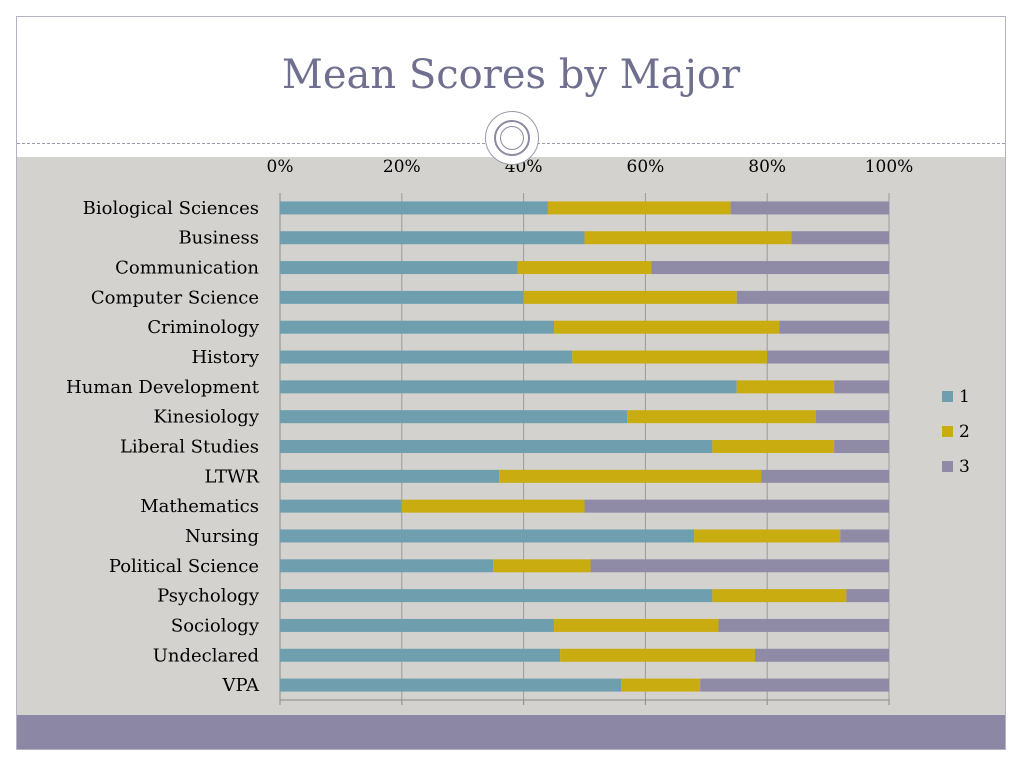 The image size is (1024, 768). I want to click on slide-title: Mean Scores by Major, so click(511, 75).